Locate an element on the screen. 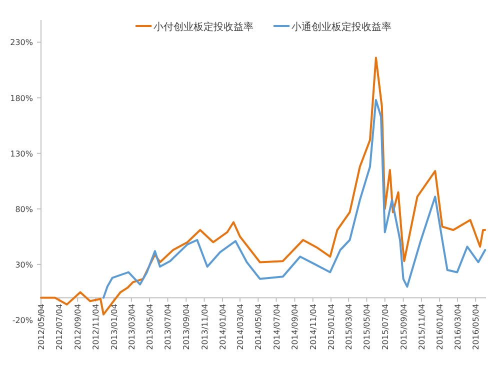 The width and height of the screenshot is (500, 370). x-tick-label: 2015/09/04 is located at coordinates (403, 327).